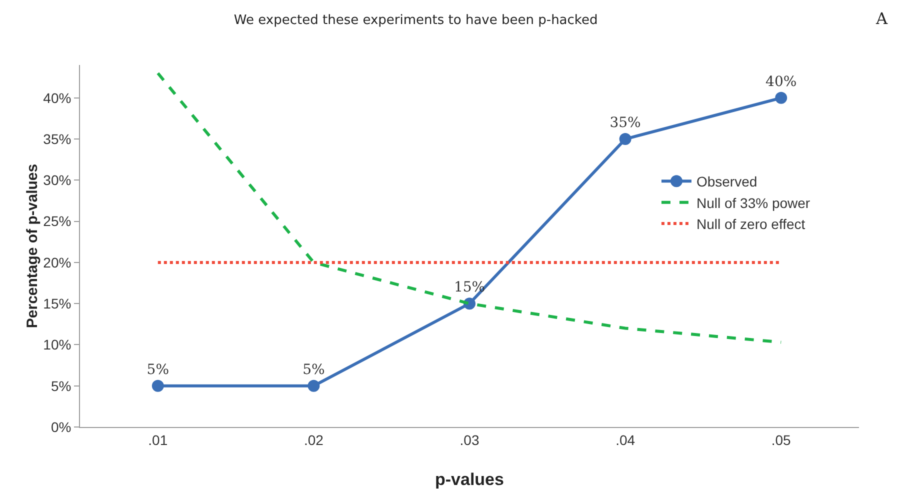  What do you see at coordinates (57, 262) in the screenshot?
I see `y-tick-label: 20%` at bounding box center [57, 262].